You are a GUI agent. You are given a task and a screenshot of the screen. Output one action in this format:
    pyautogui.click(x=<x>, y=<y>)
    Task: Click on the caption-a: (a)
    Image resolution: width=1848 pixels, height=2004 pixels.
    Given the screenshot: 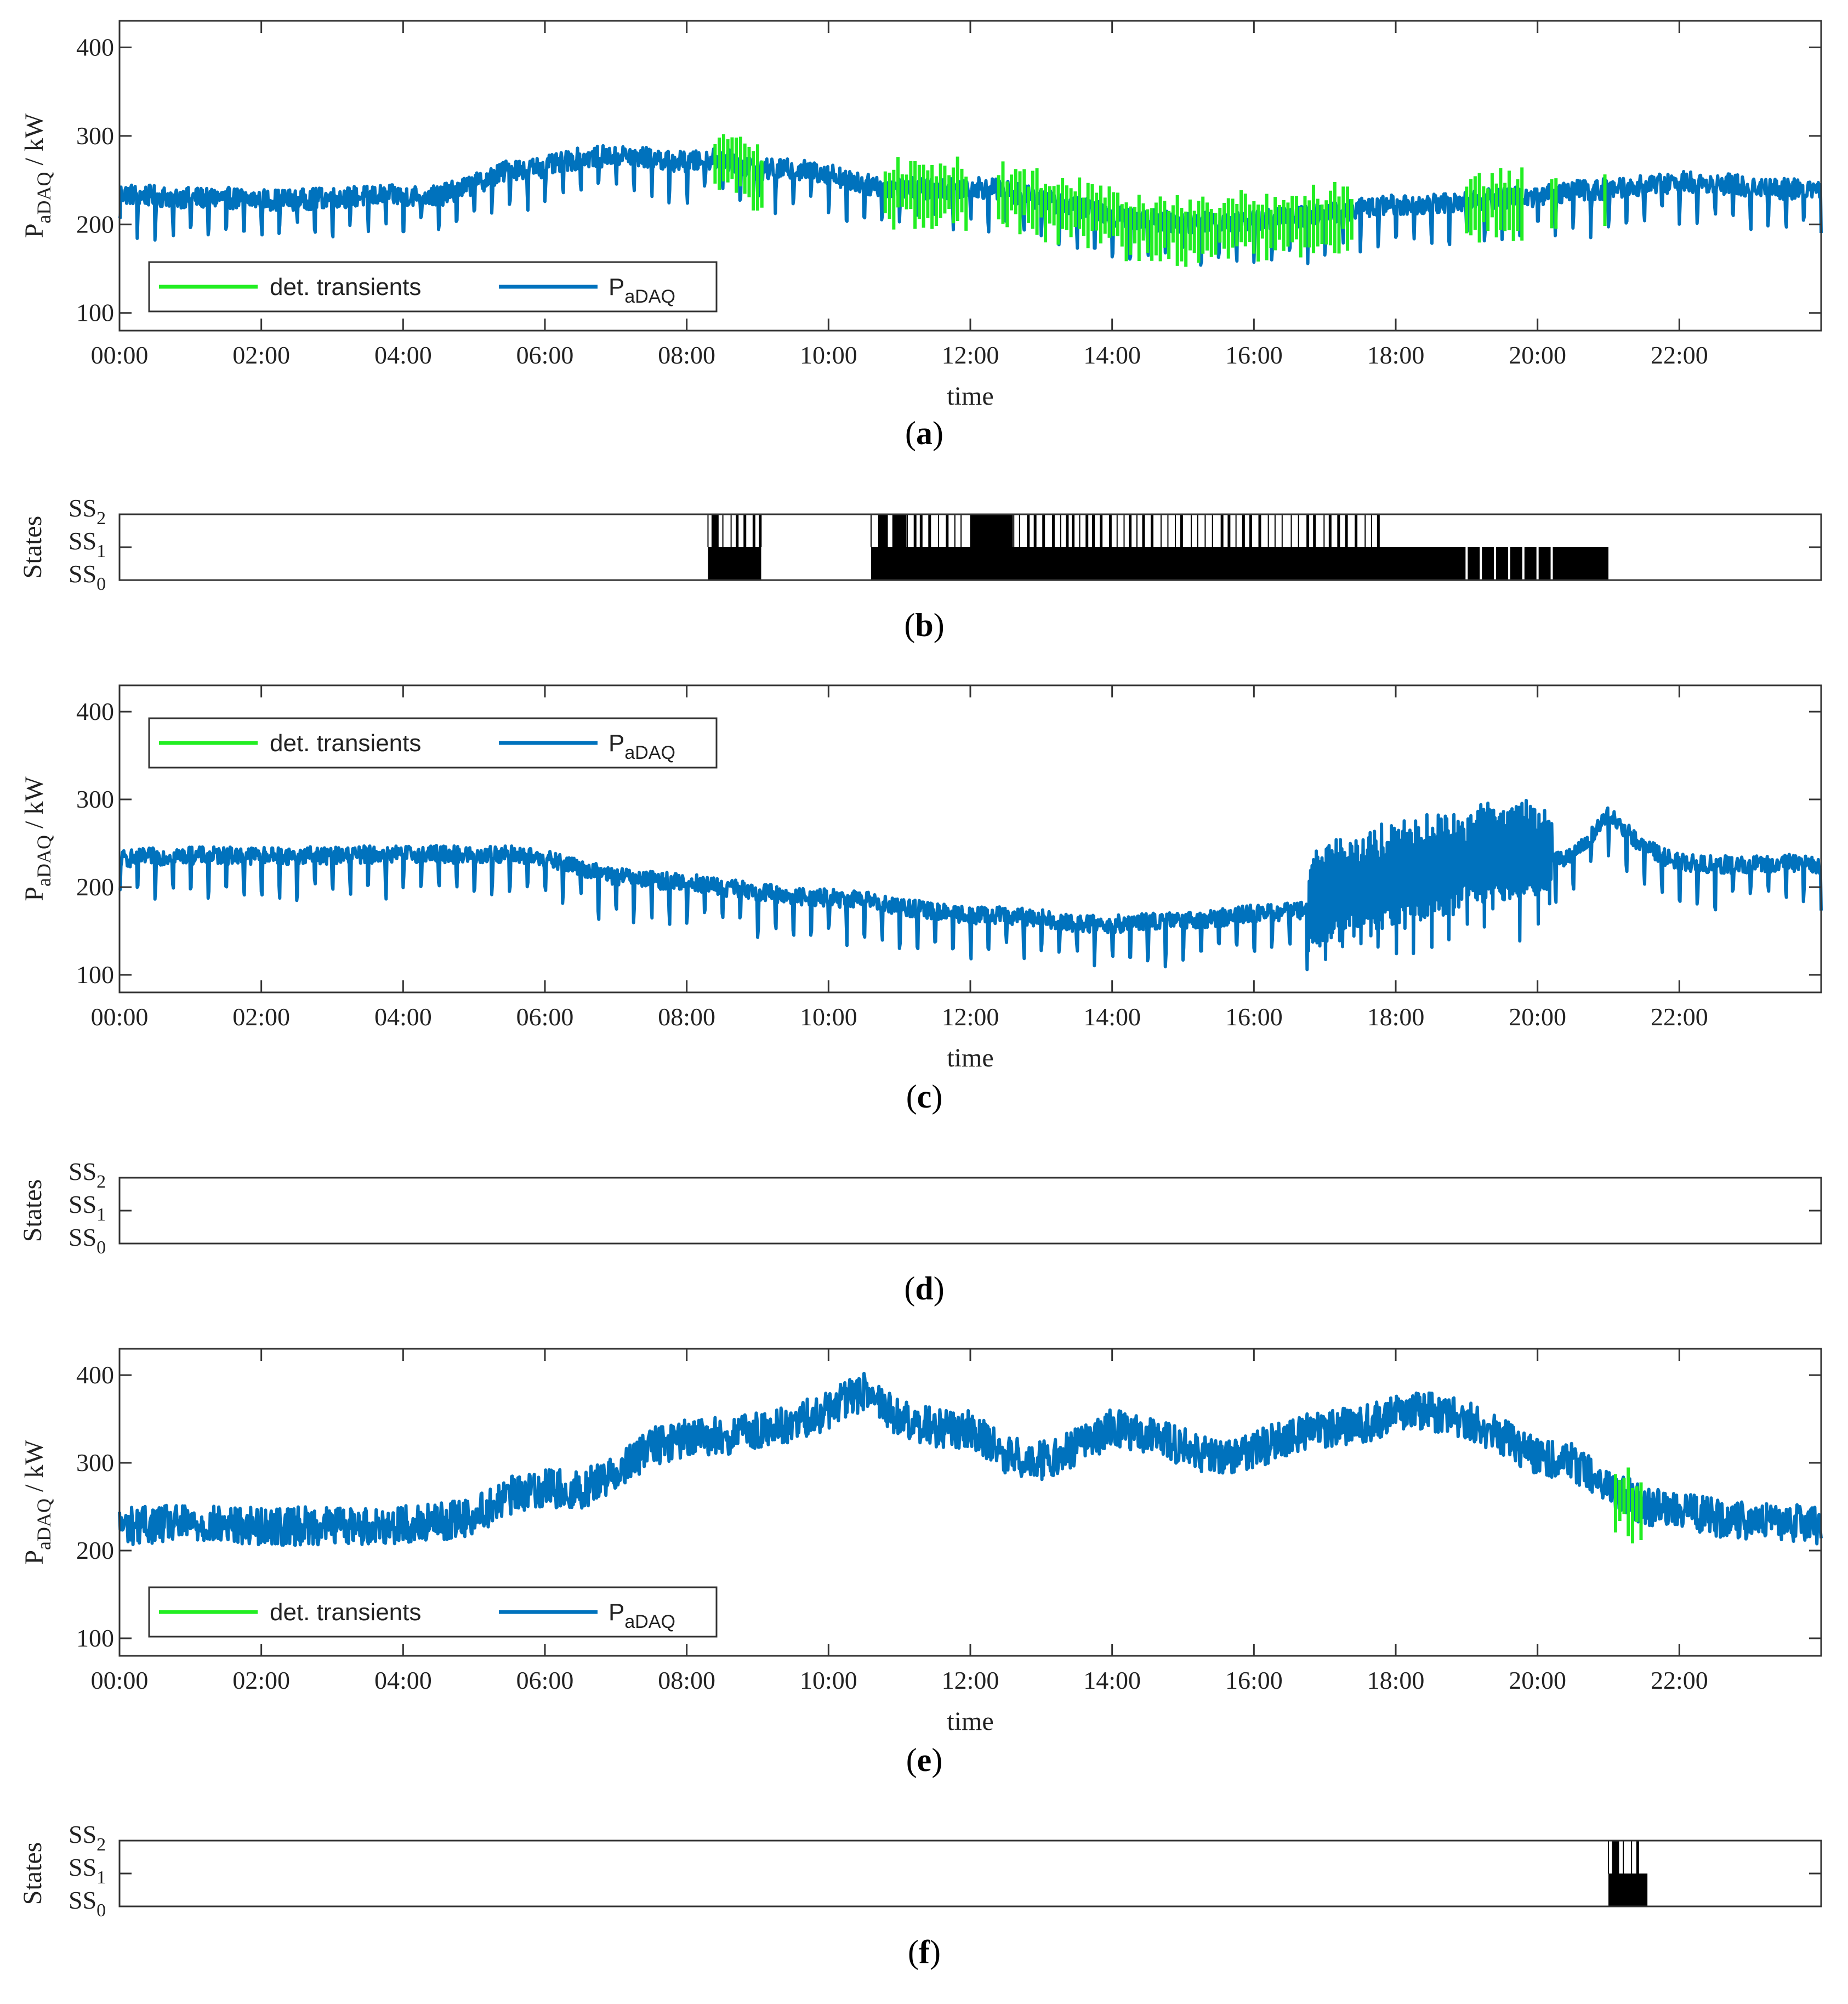 What is the action you would take?
    pyautogui.click(x=924, y=433)
    